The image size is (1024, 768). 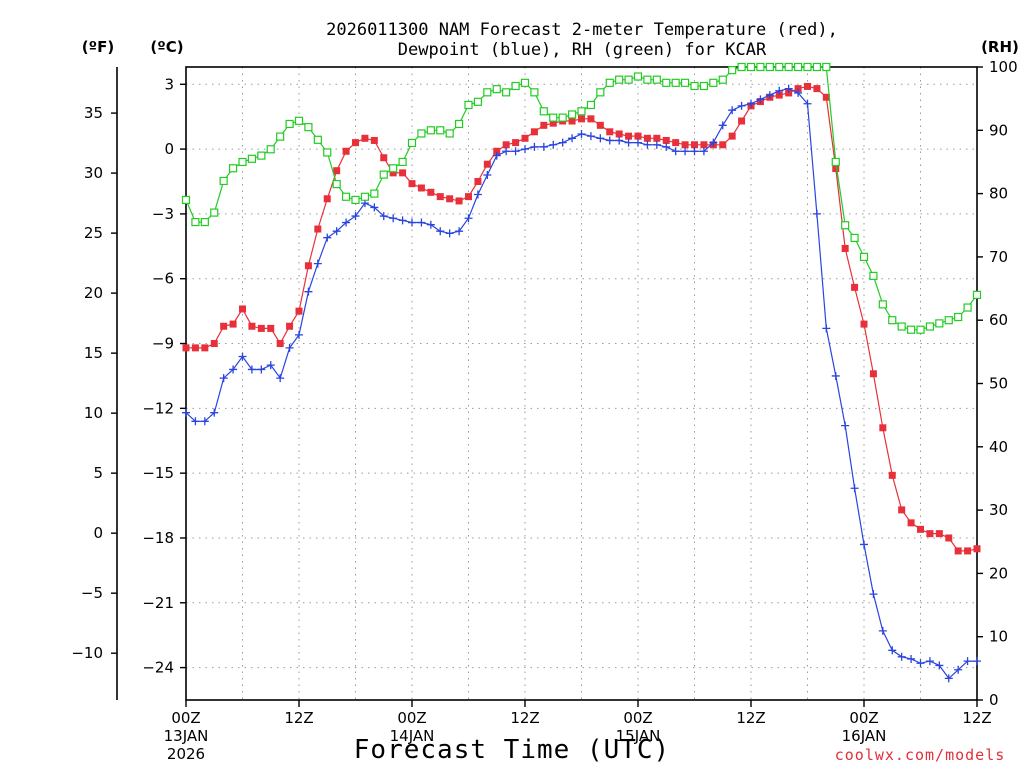 What do you see at coordinates (638, 736) in the screenshot?
I see `x-tick-date-label: 15JAN` at bounding box center [638, 736].